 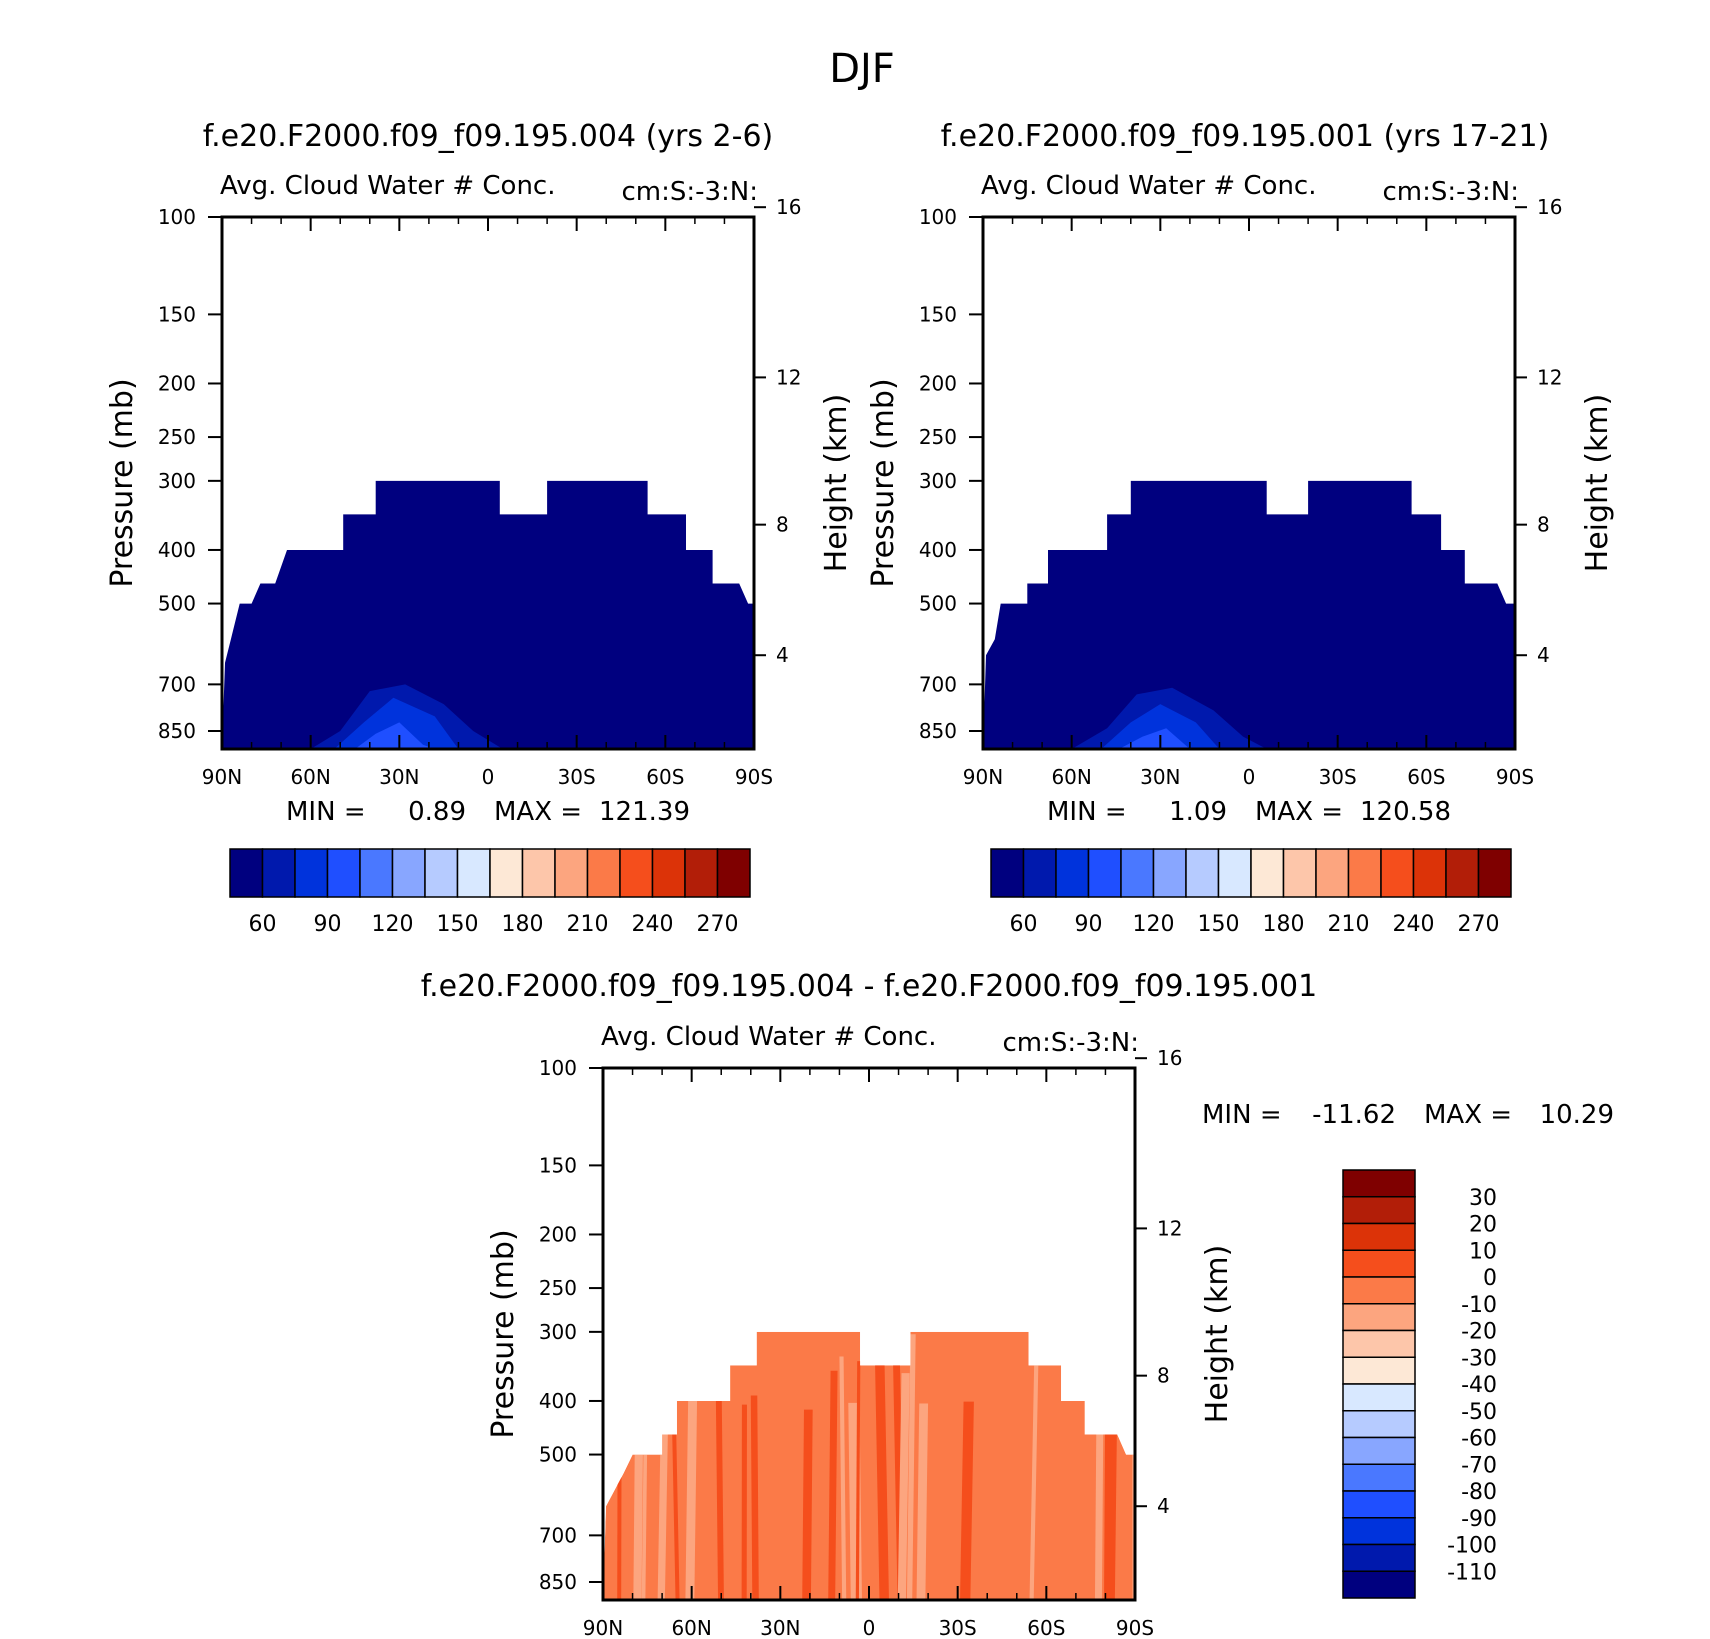 I want to click on colorbar-label: -10, so click(x=1479, y=1305).